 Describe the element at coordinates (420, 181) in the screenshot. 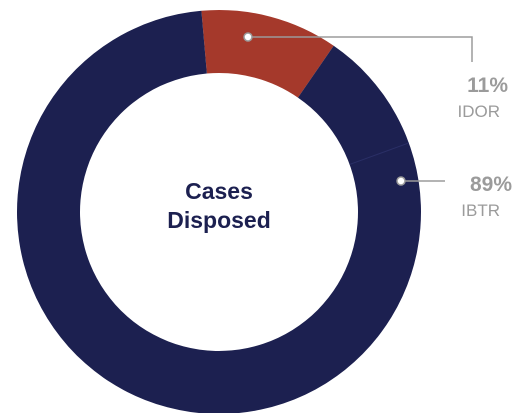

I see `leader-line-ibtr` at that location.